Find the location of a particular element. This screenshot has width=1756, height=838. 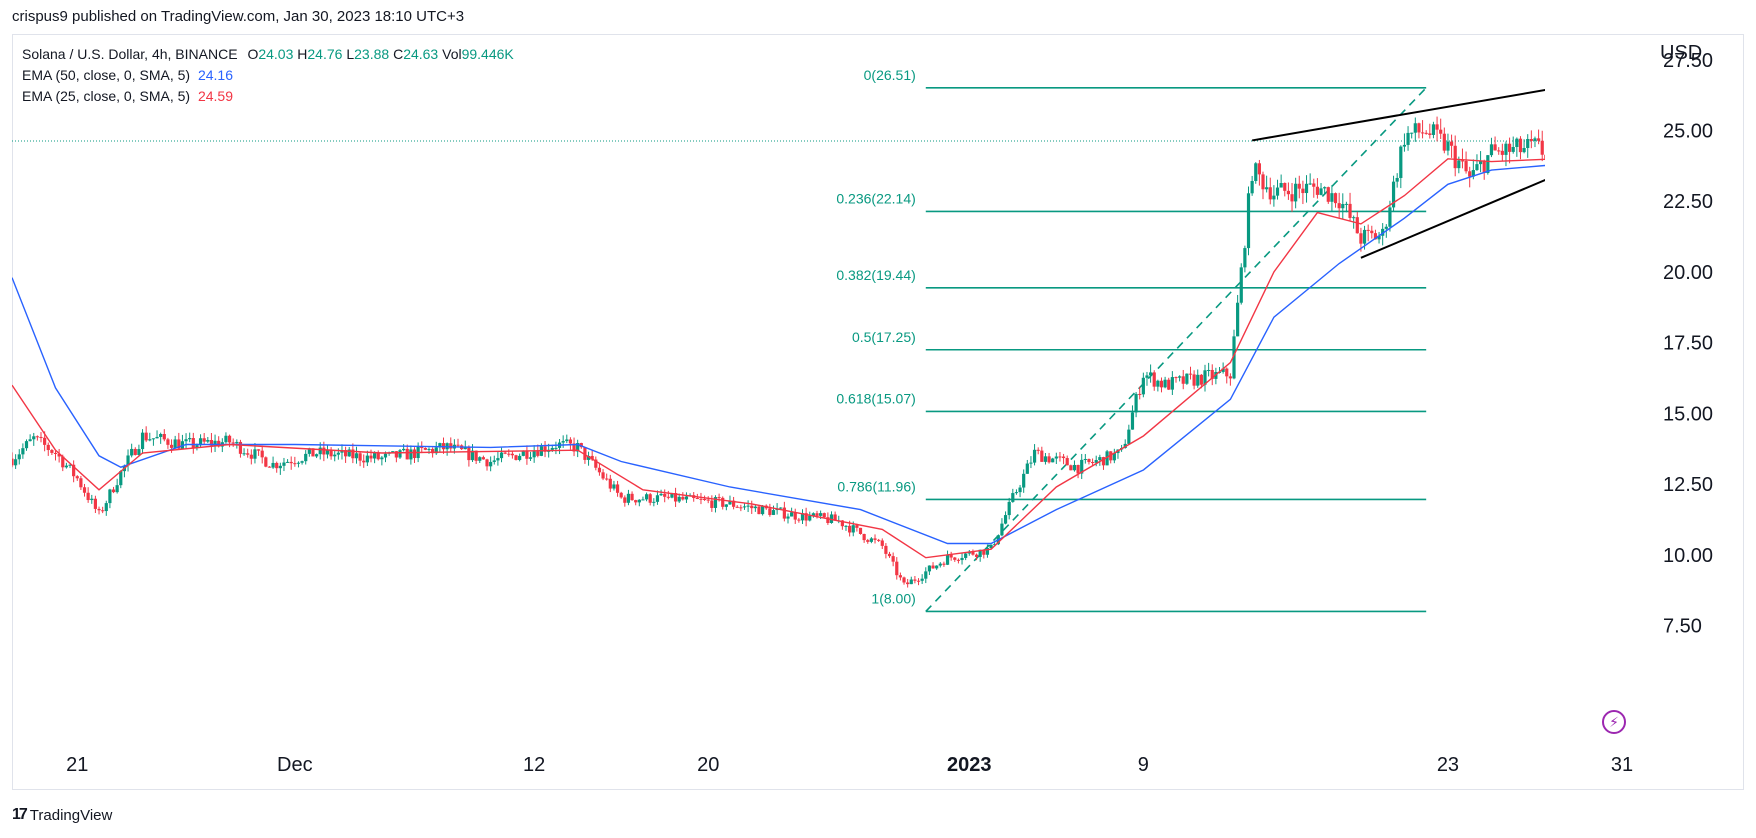

y-tick-label: 22.50 is located at coordinates (1688, 202).